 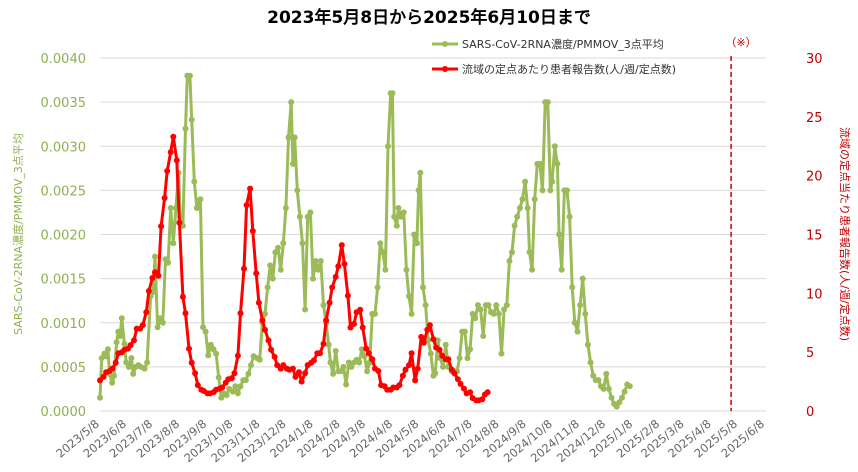 I want to click on y-left-tick-label: 0.0040, so click(x=64, y=59).